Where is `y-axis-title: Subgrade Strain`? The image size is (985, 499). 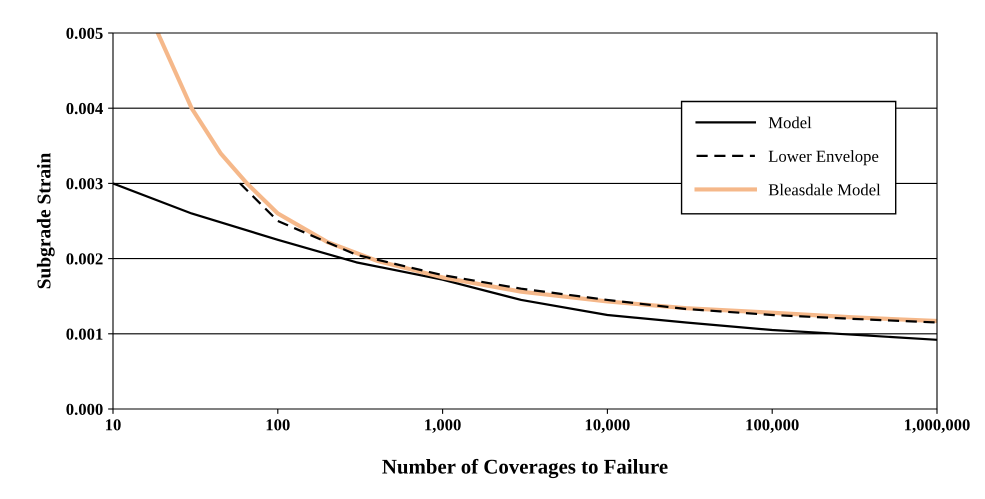 y-axis-title: Subgrade Strain is located at coordinates (45, 220).